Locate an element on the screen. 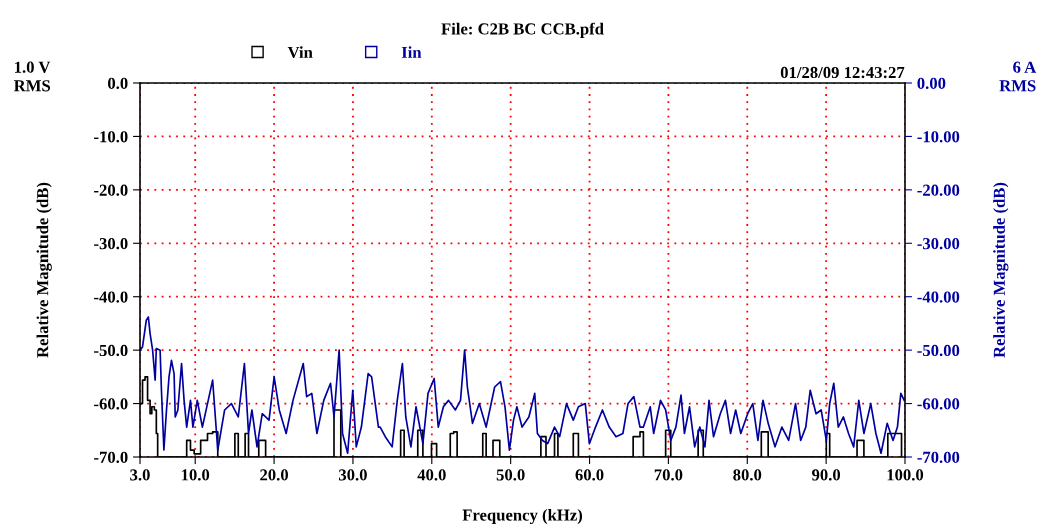  y2-tick-label: -40.00 is located at coordinates (938, 297).